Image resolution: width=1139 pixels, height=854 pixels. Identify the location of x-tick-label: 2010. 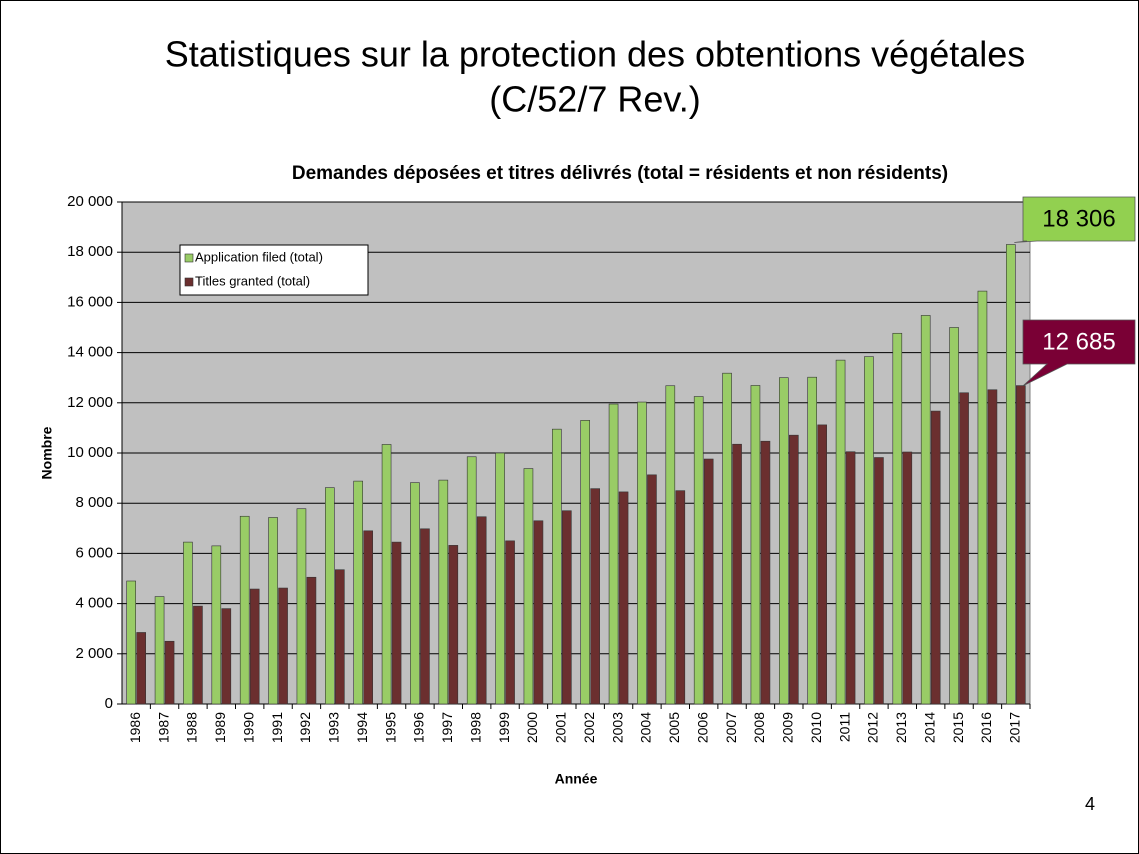
(816, 727).